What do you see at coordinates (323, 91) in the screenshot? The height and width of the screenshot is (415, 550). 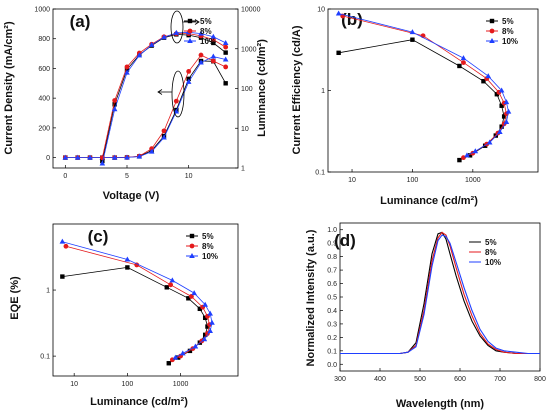 I see `y-tick-label: 1` at bounding box center [323, 91].